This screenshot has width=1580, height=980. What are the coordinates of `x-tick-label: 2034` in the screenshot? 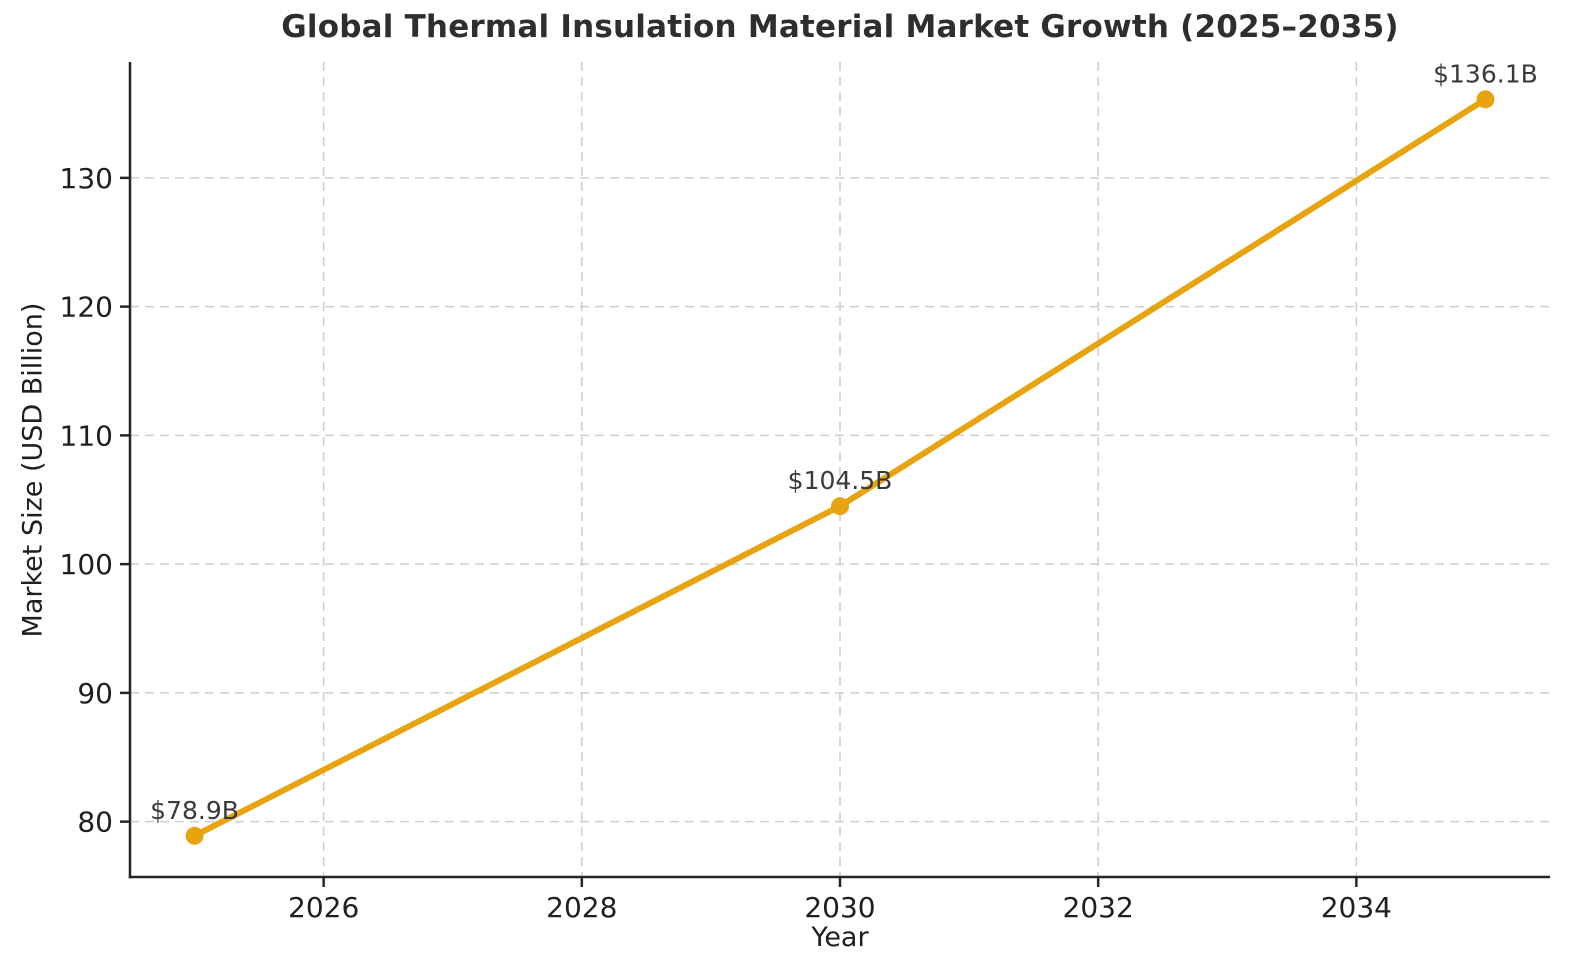 It's located at (1356, 907).